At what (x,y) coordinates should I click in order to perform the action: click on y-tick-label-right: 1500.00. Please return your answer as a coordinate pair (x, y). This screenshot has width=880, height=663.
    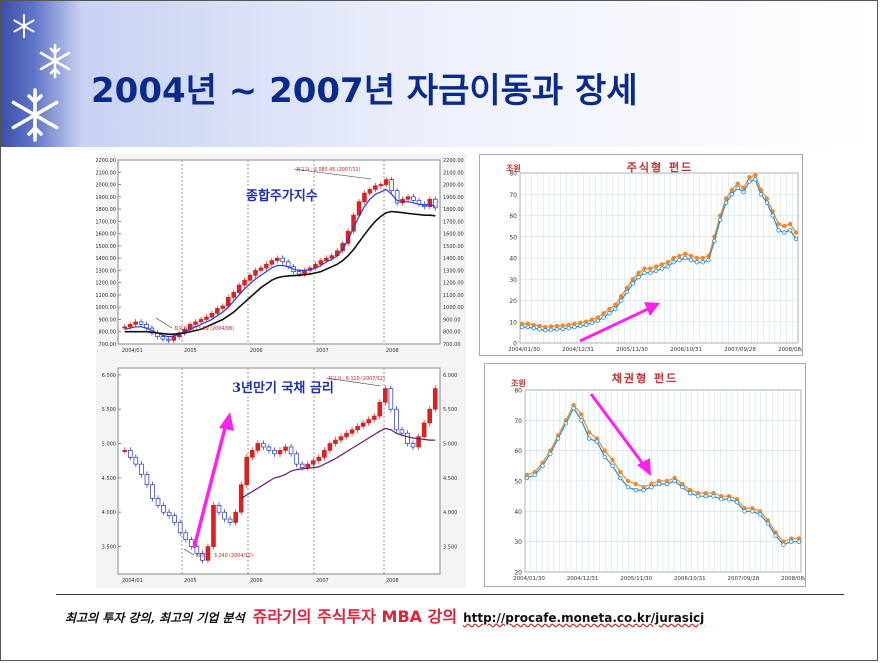
    Looking at the image, I should click on (453, 247).